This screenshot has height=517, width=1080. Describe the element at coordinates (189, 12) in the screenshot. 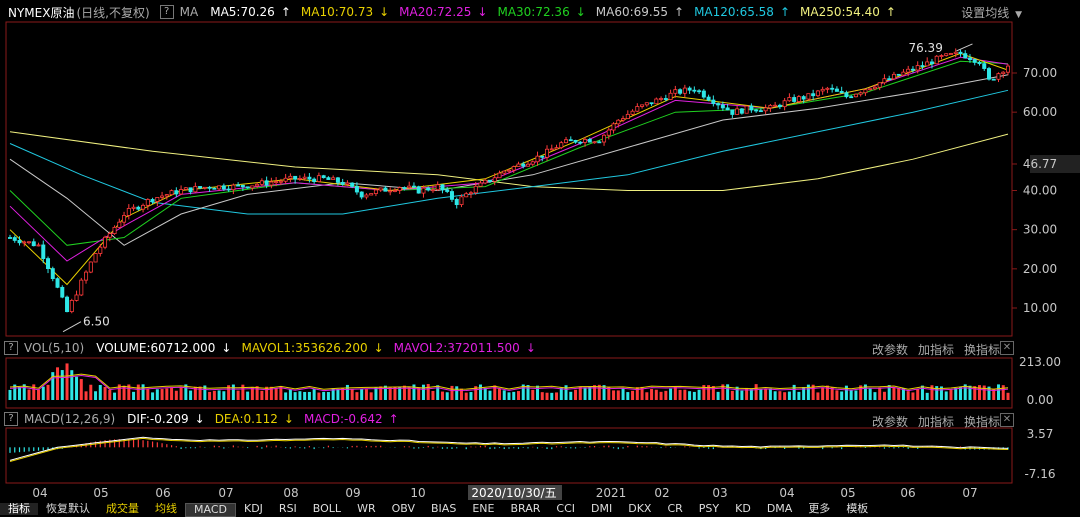

I see `ma-label: MA` at that location.